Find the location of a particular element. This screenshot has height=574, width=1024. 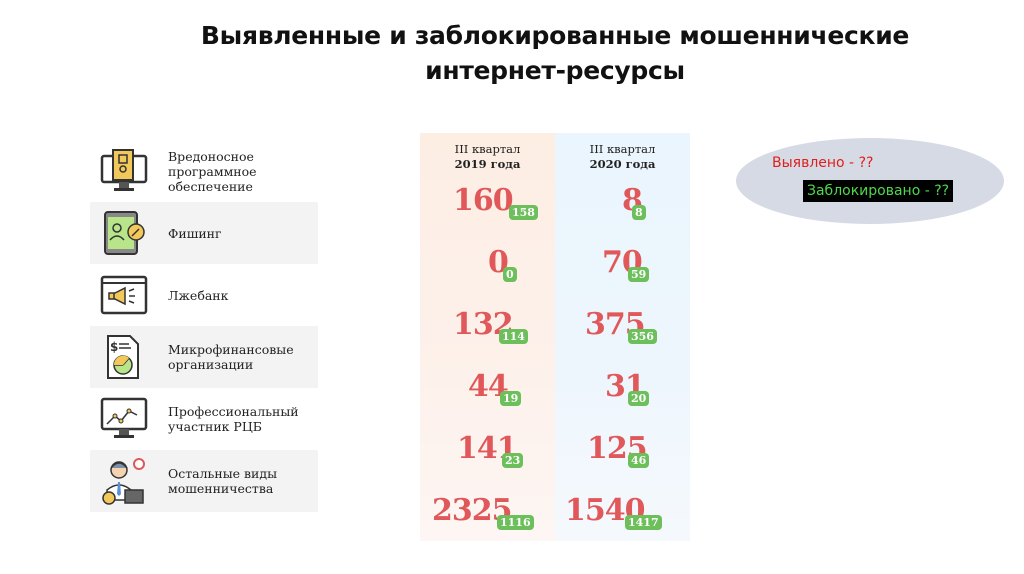

detected-value: 160 is located at coordinates (483, 200).